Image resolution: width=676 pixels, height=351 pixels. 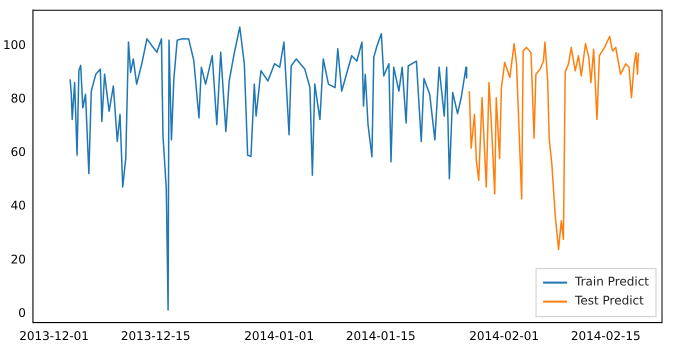 What do you see at coordinates (155, 335) in the screenshot?
I see `x-tick-label: 2013-12-15` at bounding box center [155, 335].